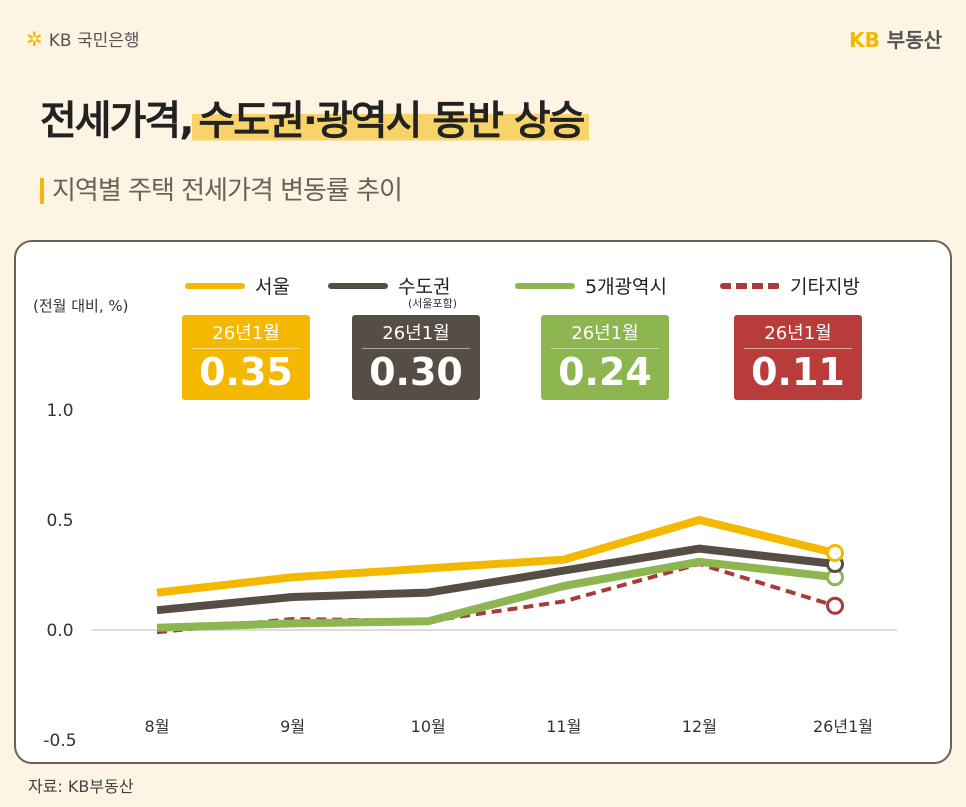 The image size is (966, 807). I want to click on badge-seoul: 26년1월 0.35, so click(246, 357).